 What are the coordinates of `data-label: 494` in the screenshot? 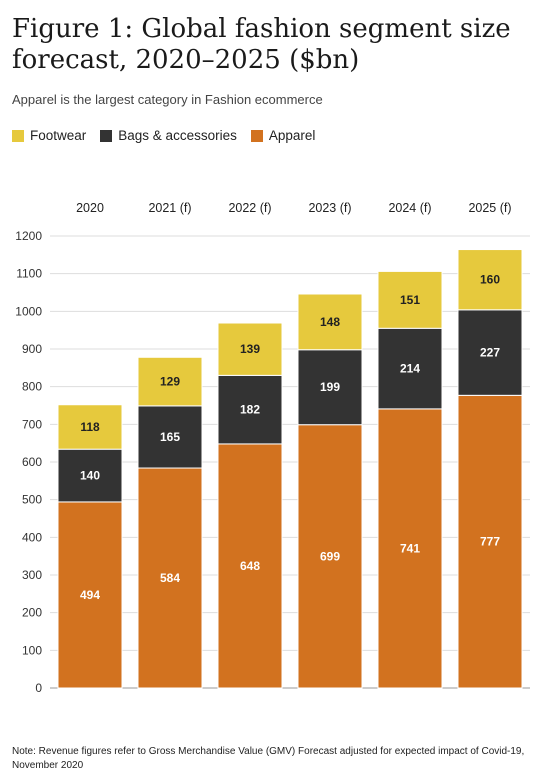 It's located at (90, 595).